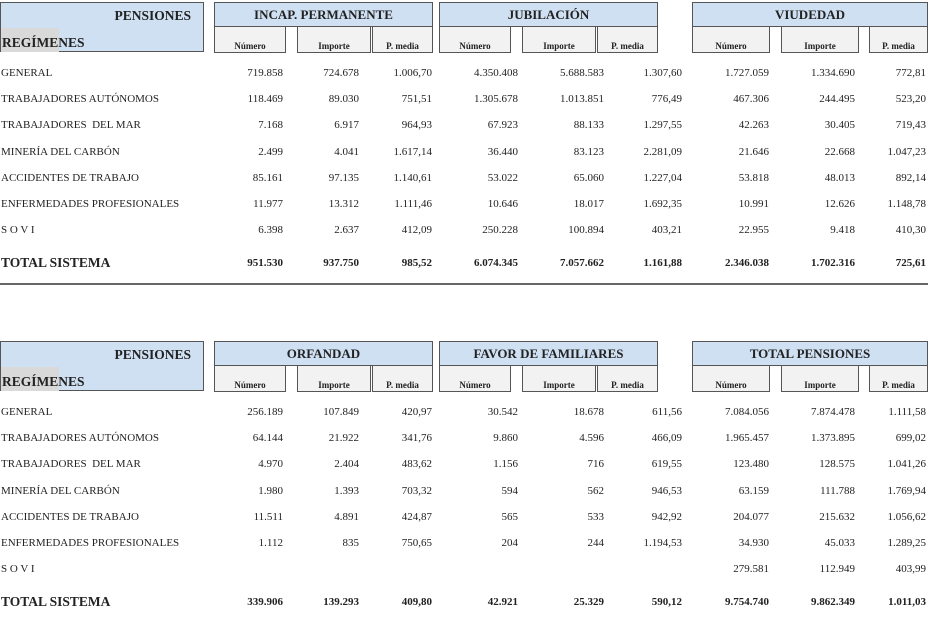 This screenshot has width=928, height=629. Describe the element at coordinates (416, 491) in the screenshot. I see `cell-value: 703,32` at that location.